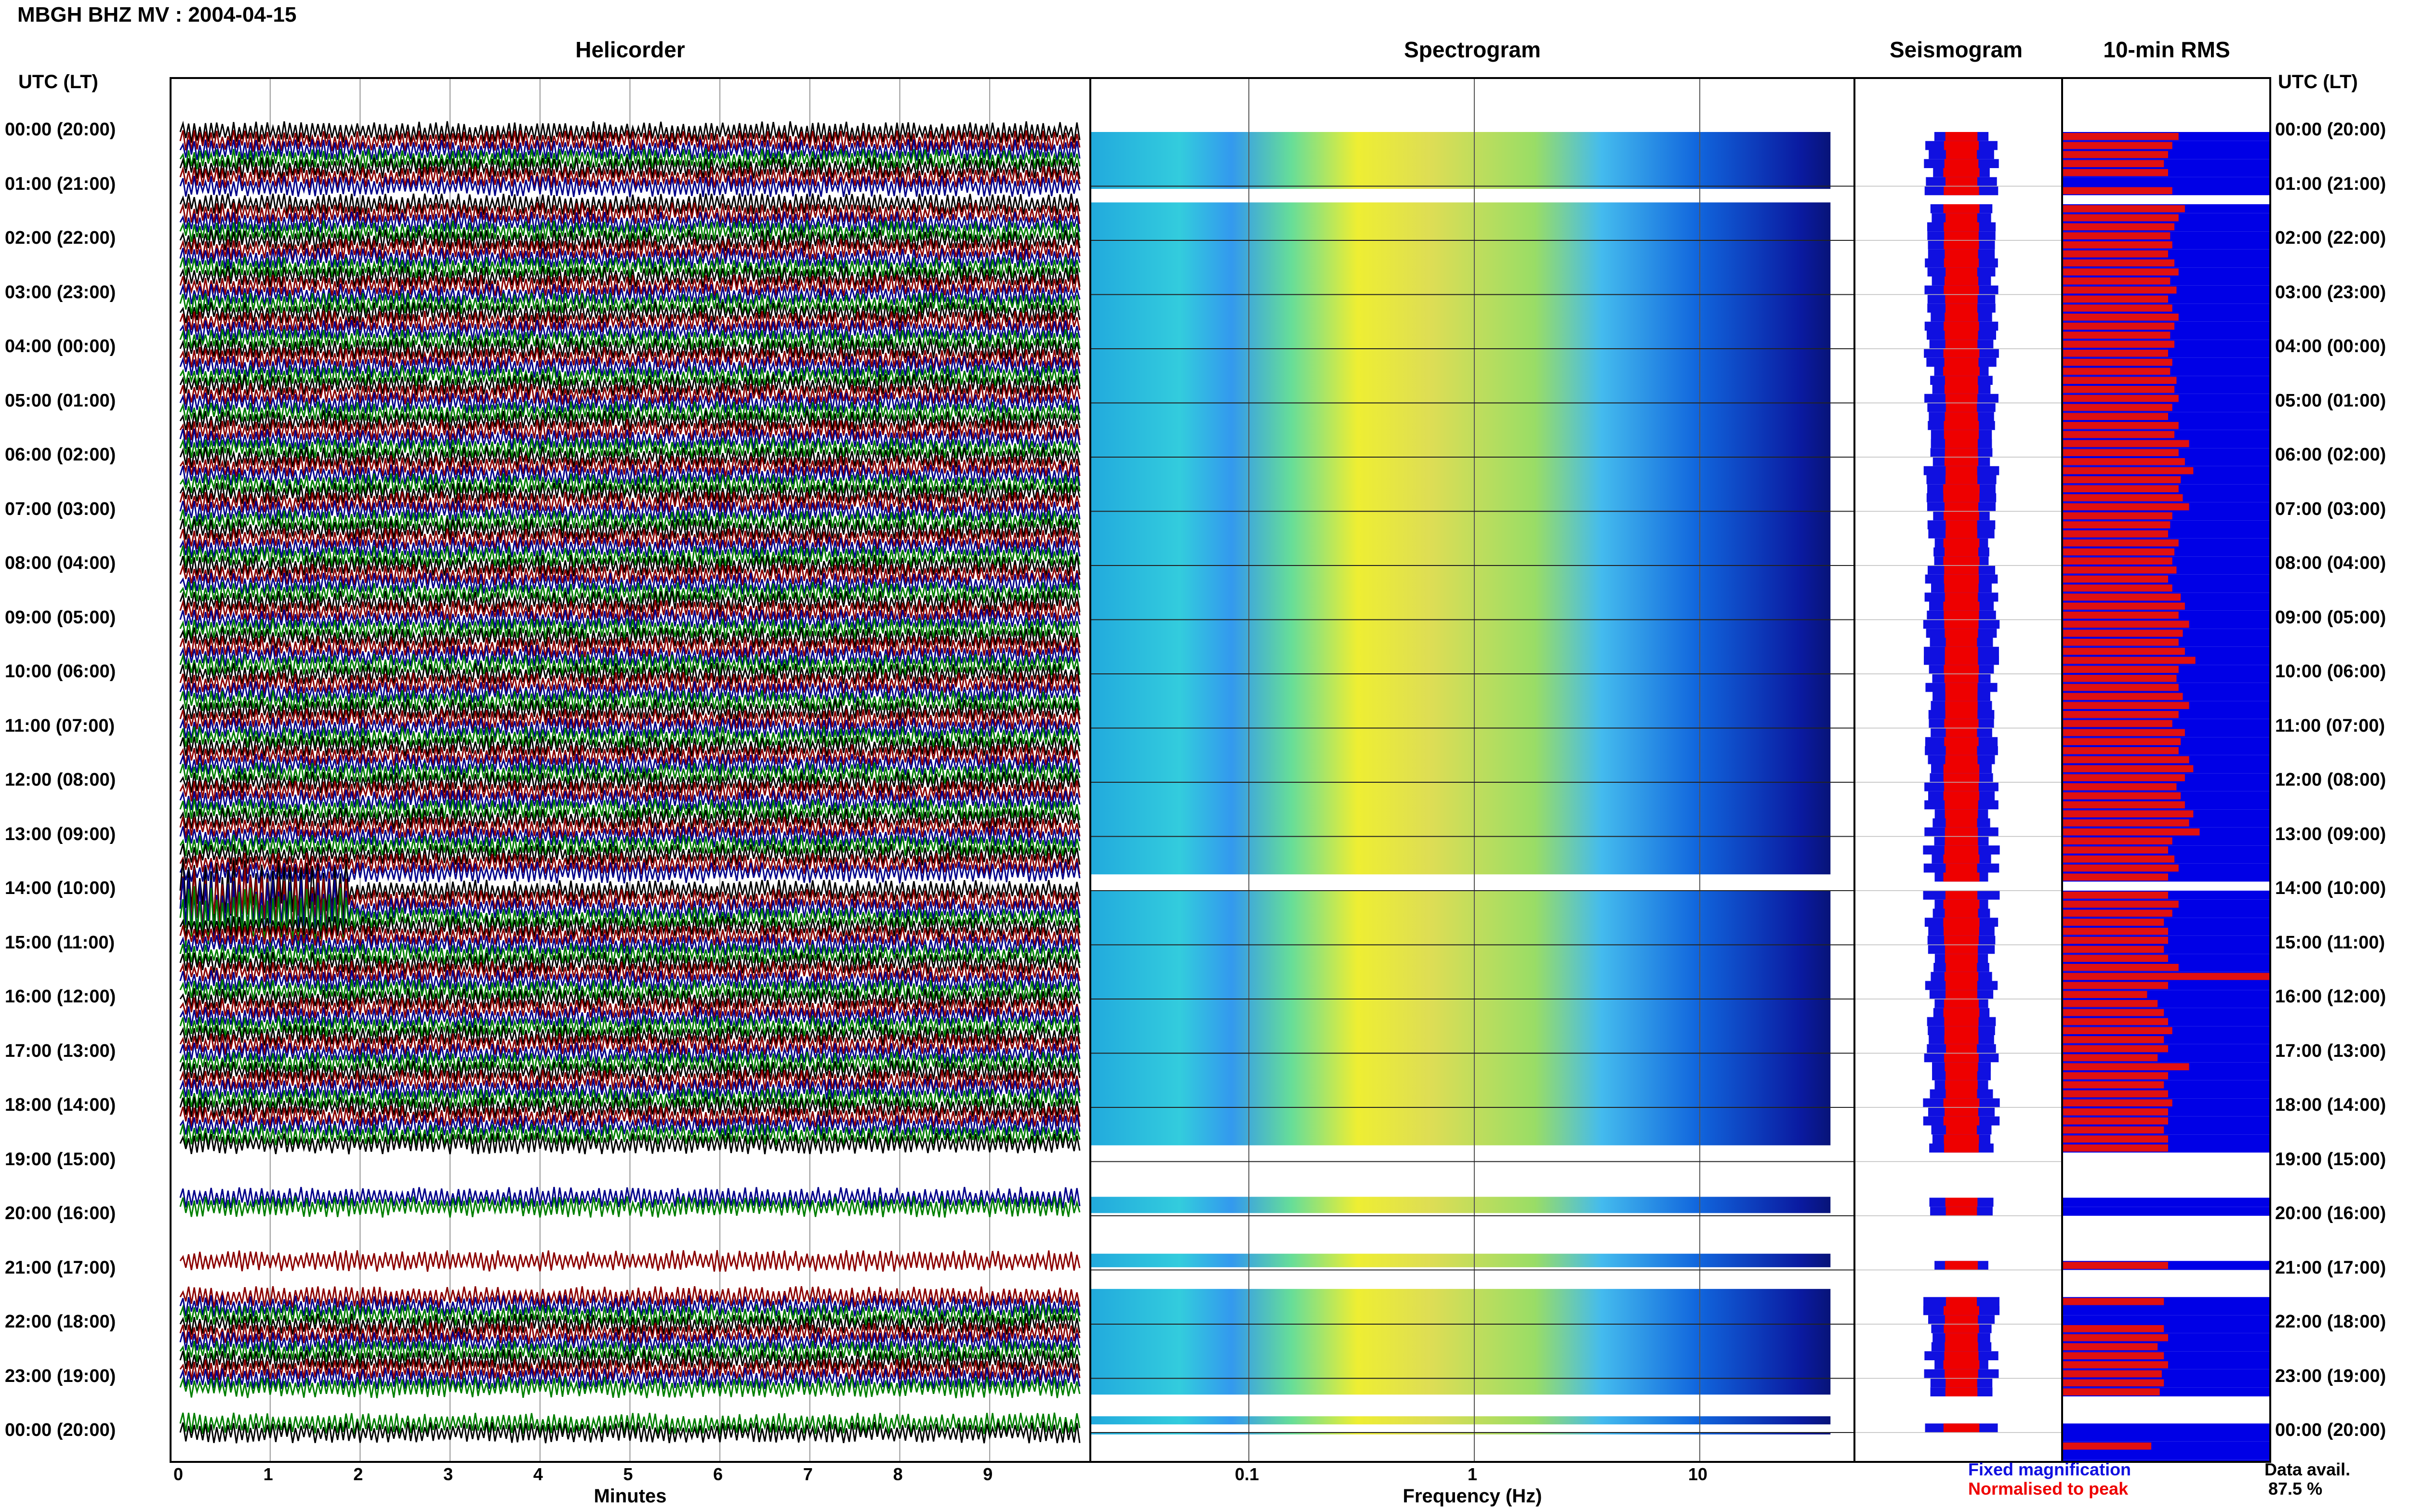 This screenshot has width=2409, height=1512. Describe the element at coordinates (2330, 1213) in the screenshot. I see `time-label-right: 20:00 (16:00)` at that location.